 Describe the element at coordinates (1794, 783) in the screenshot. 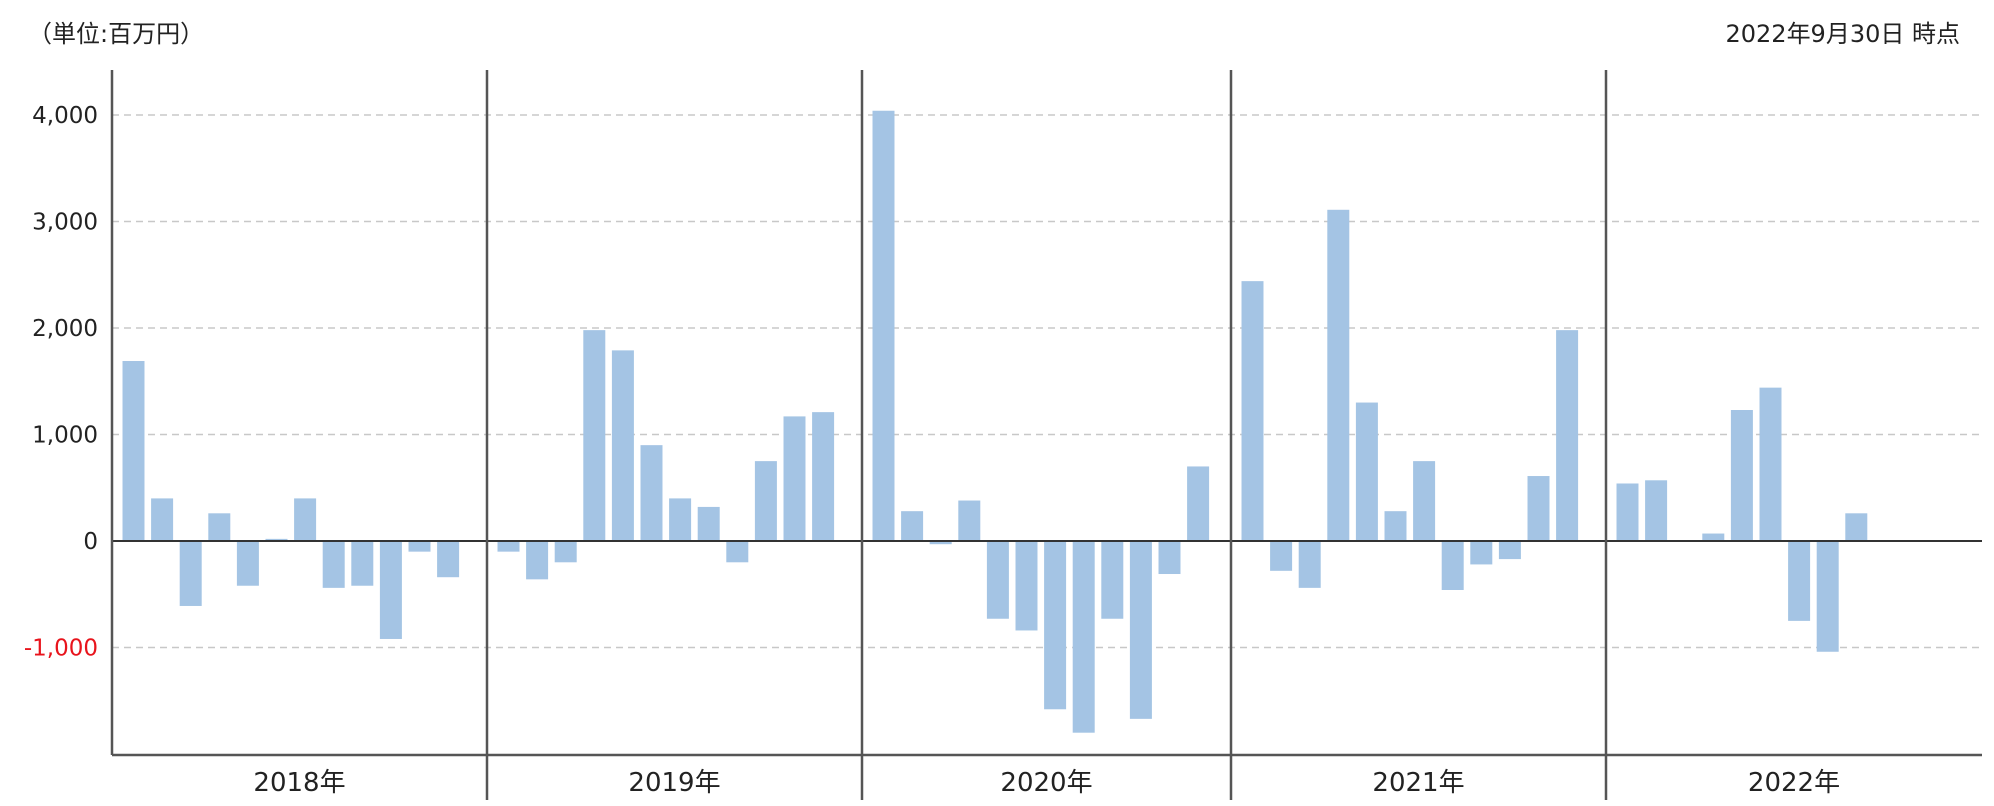

I see `x-tick-label-year: 2022年` at that location.